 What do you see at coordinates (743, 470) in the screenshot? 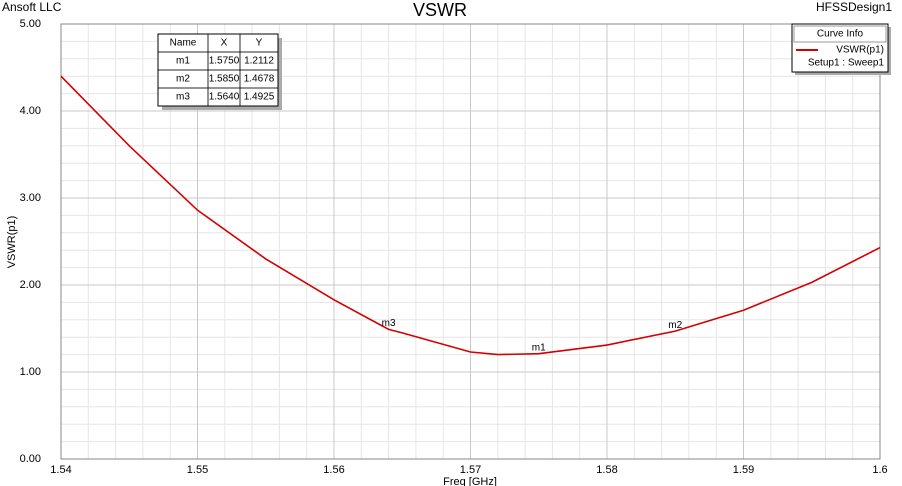
I see `x-tick-label: 1.59` at bounding box center [743, 470].